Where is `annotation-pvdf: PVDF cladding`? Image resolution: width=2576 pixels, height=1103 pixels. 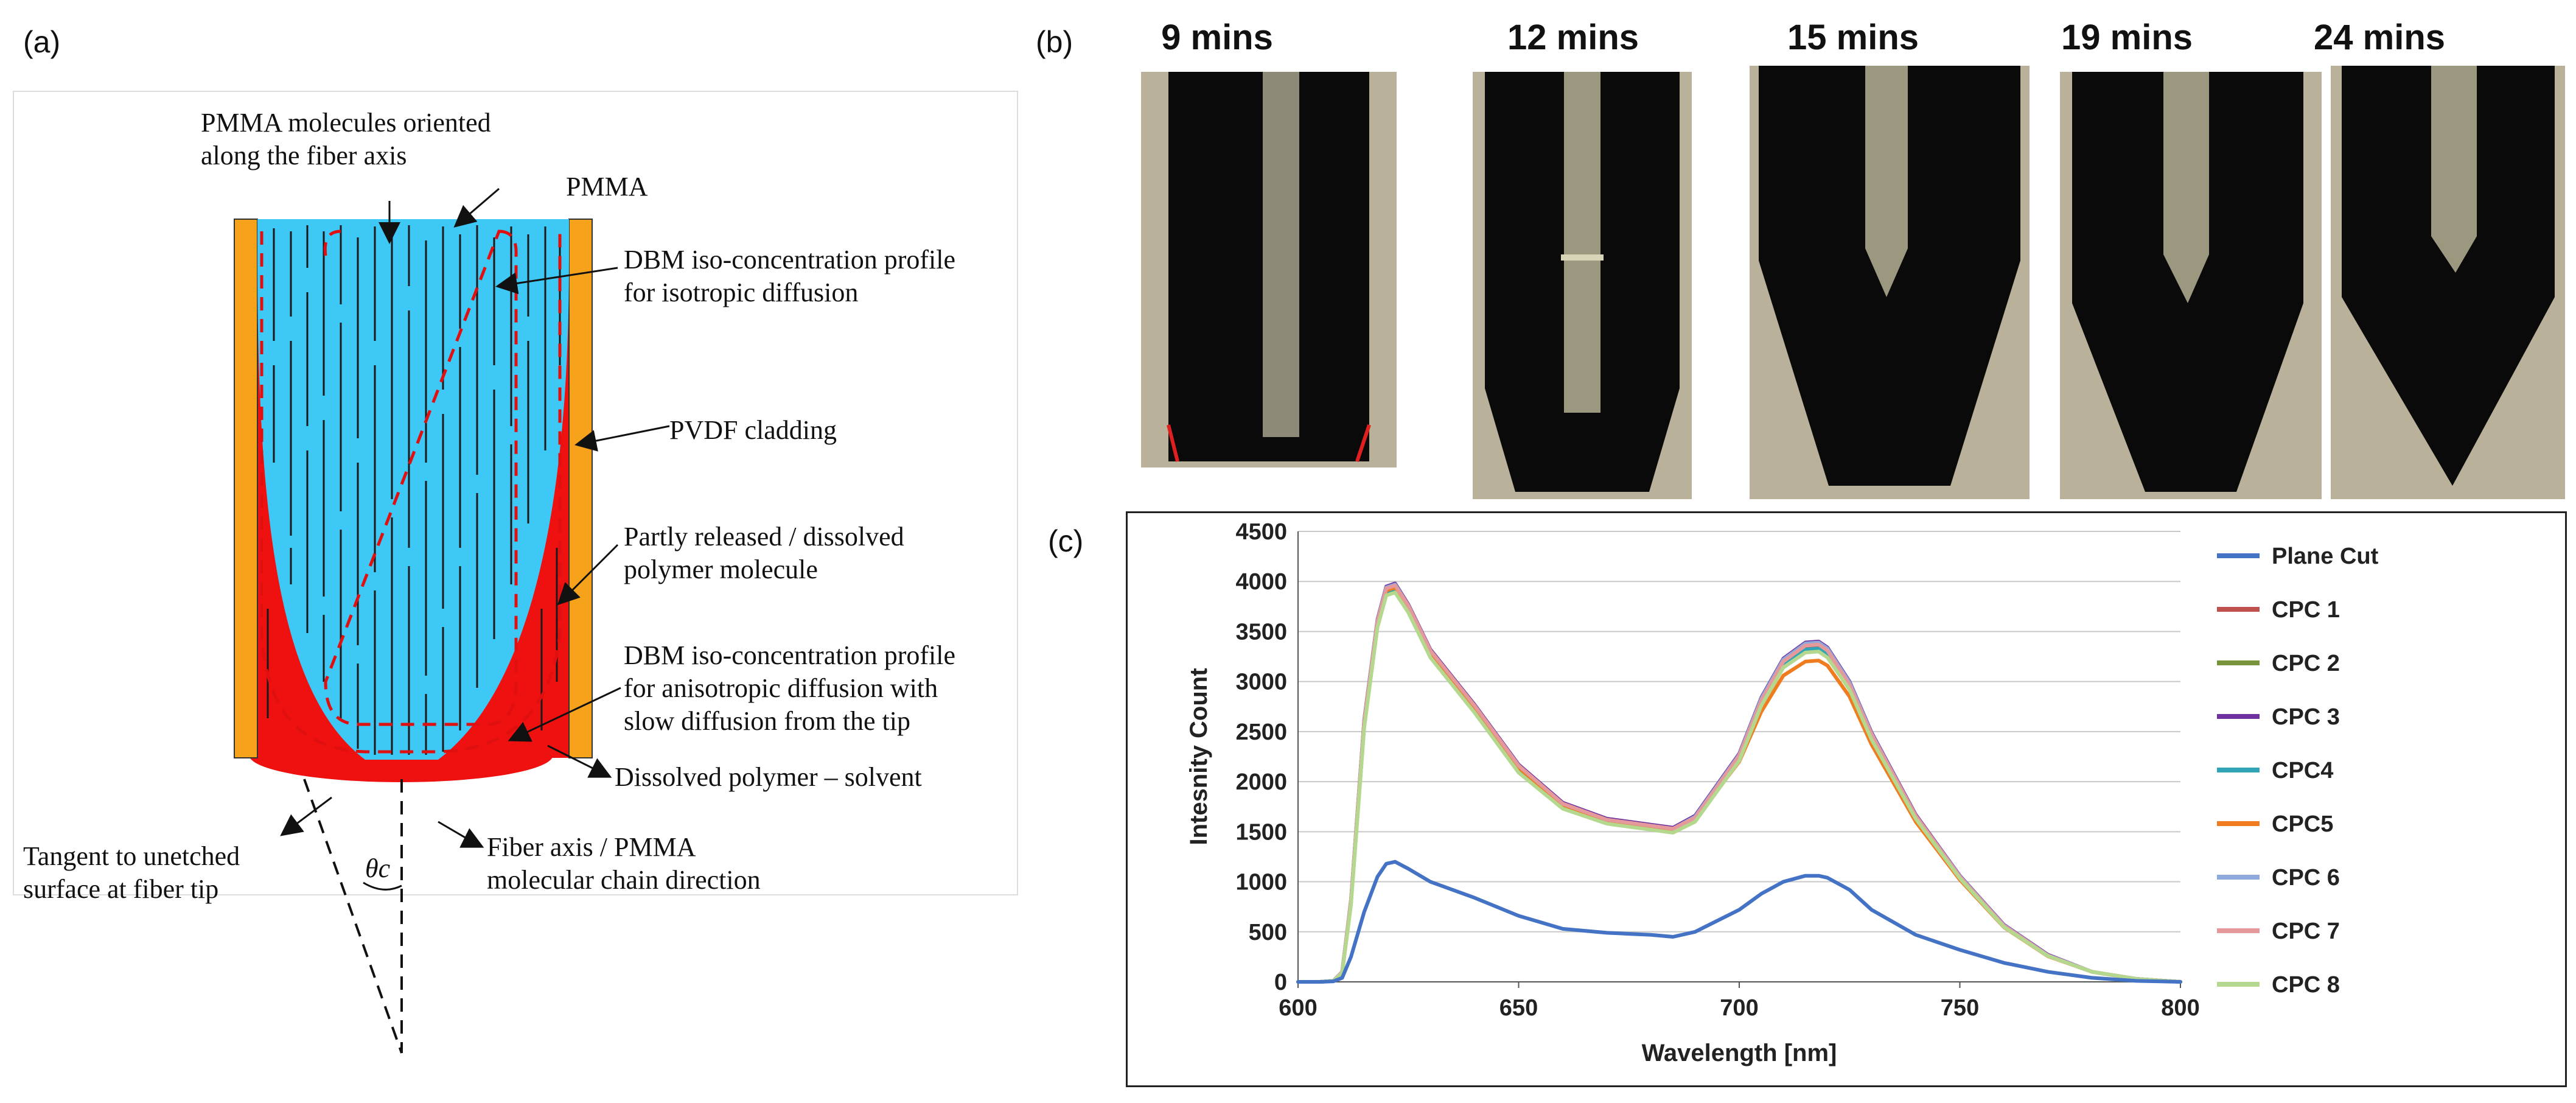 annotation-pvdf: PVDF cladding is located at coordinates (753, 430).